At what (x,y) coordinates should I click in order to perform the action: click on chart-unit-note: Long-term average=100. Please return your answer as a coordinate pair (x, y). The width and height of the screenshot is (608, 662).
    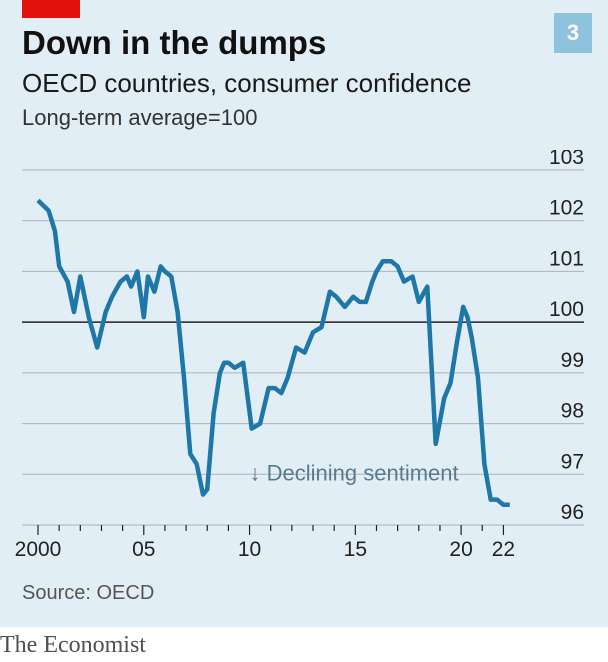
    Looking at the image, I should click on (140, 117).